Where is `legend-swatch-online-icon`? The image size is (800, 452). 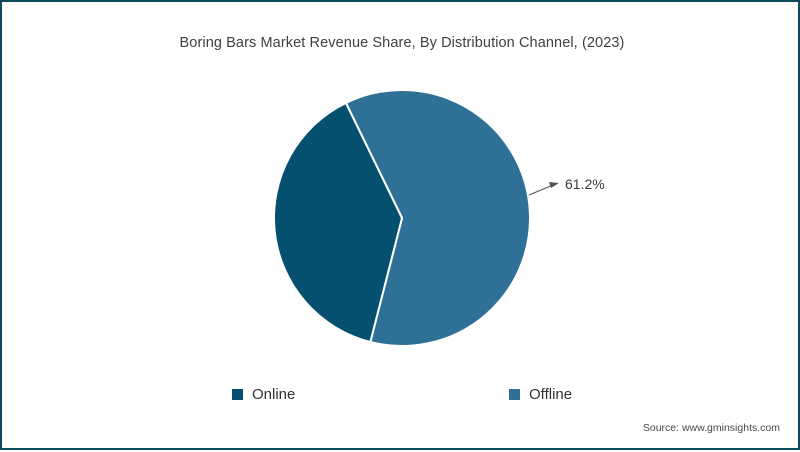
legend-swatch-online-icon is located at coordinates (237, 394).